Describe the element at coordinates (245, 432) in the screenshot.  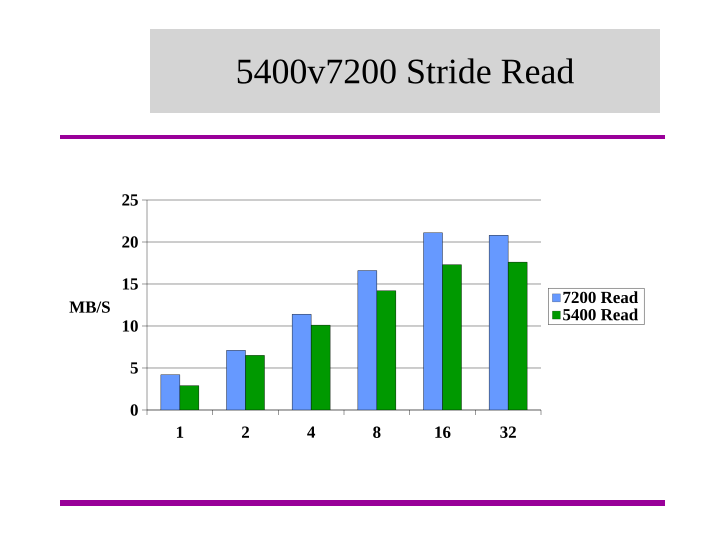
I see `x-tick-label: 2` at that location.